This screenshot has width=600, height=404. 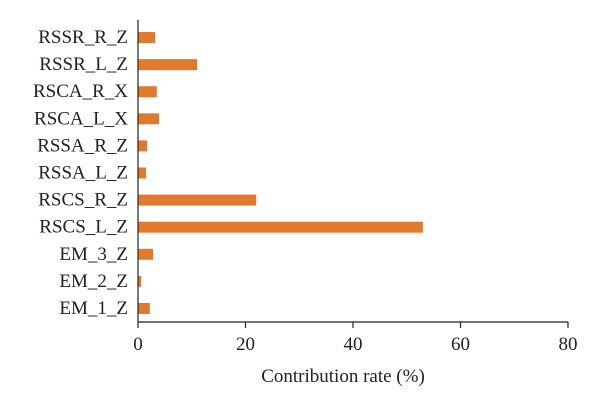 What do you see at coordinates (93, 254) in the screenshot?
I see `category-label: EM_3_Z` at bounding box center [93, 254].